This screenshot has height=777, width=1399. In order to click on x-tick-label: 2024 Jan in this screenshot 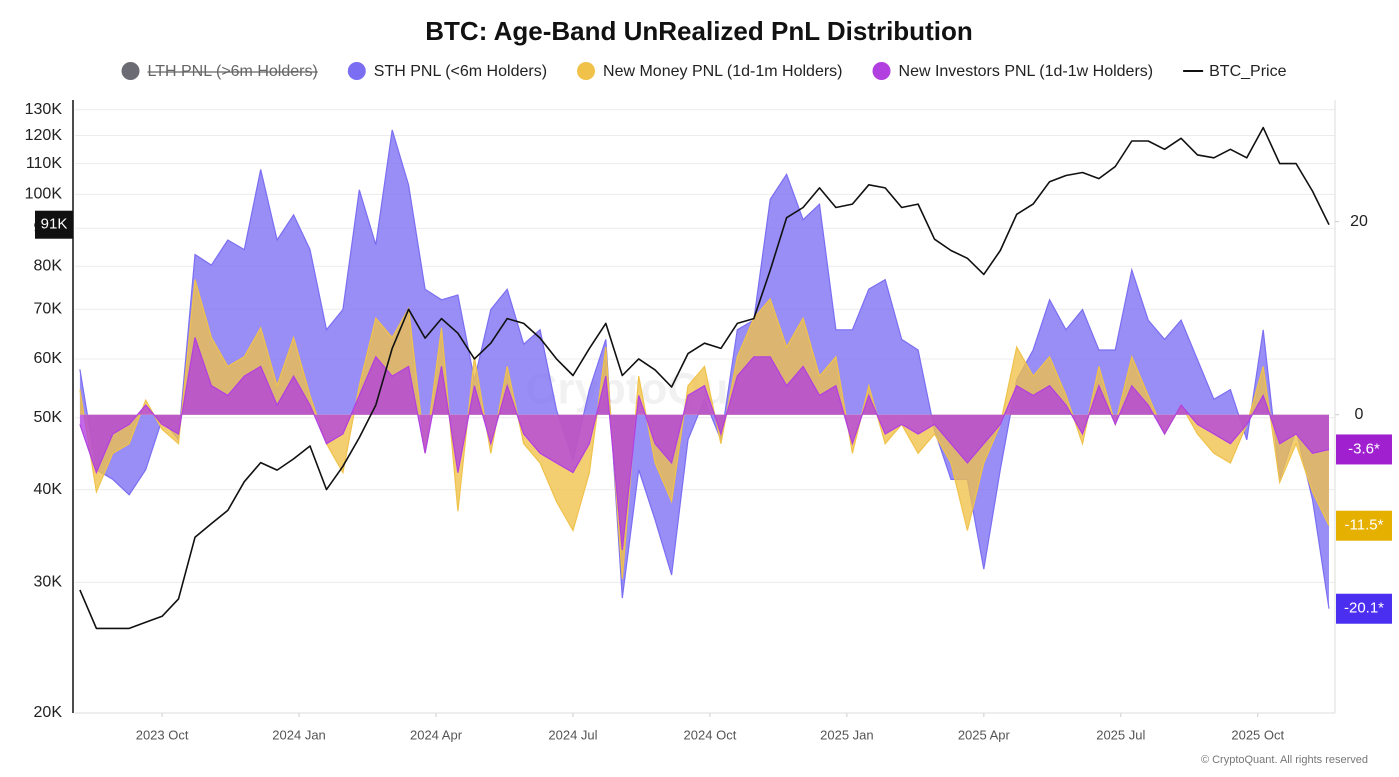, I will do `click(299, 734)`.